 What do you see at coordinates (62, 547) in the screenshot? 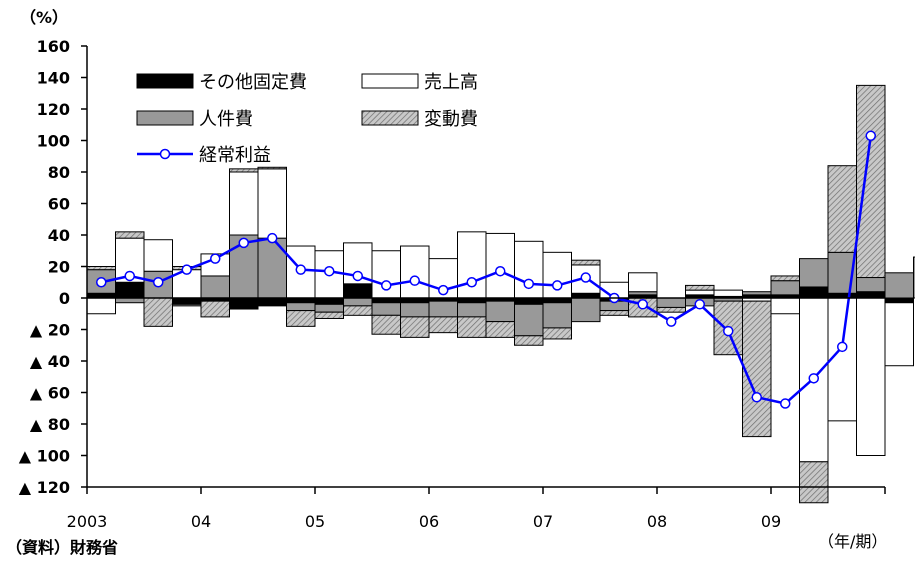
I see `source-note: （資料）財務省` at bounding box center [62, 547].